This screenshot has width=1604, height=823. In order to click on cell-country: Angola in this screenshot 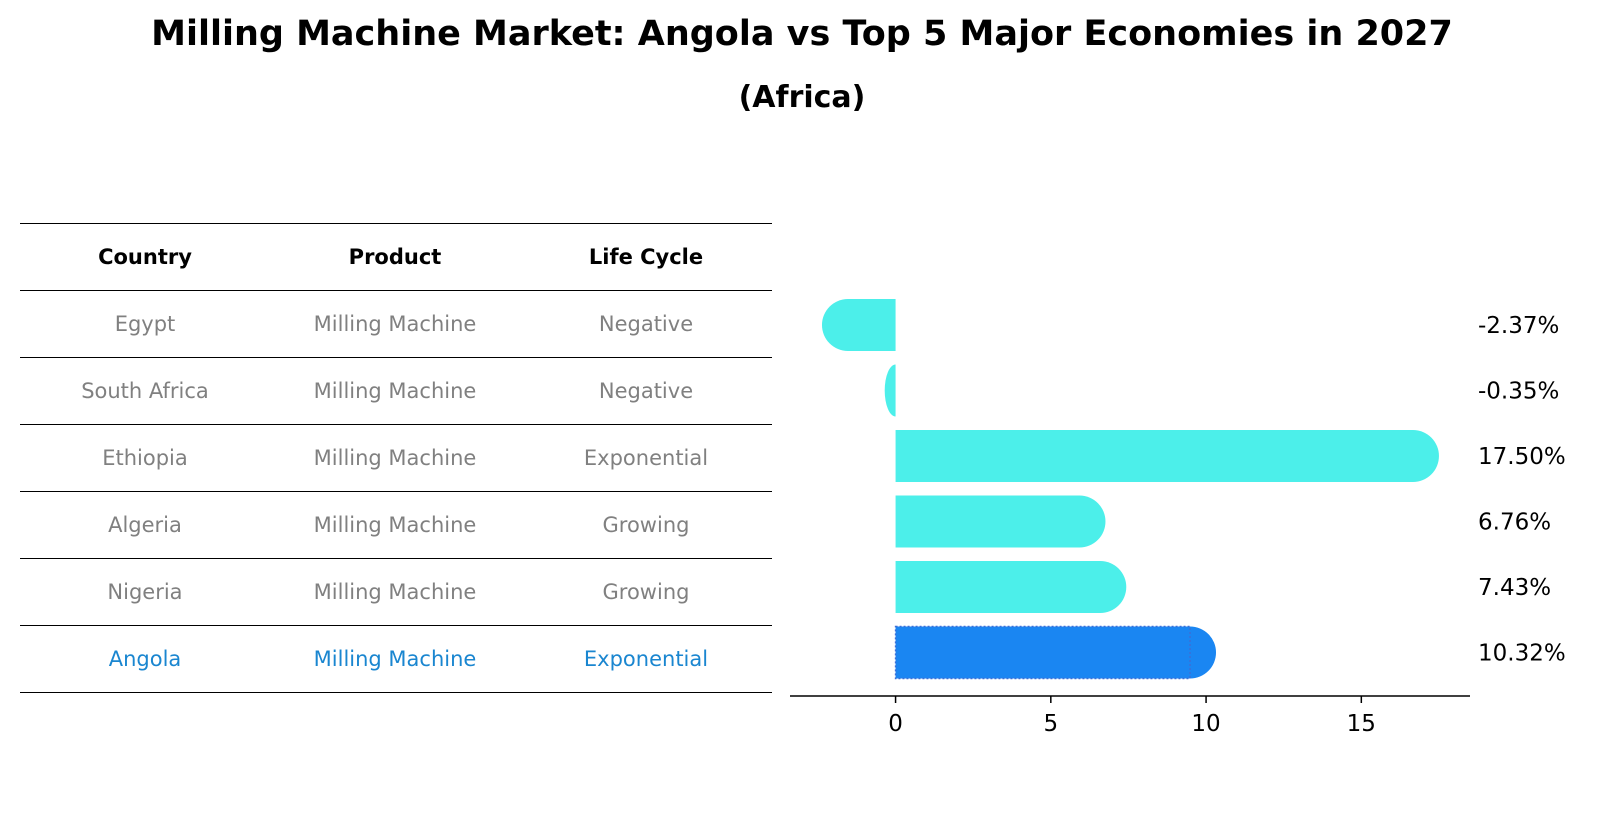, I will do `click(145, 659)`.